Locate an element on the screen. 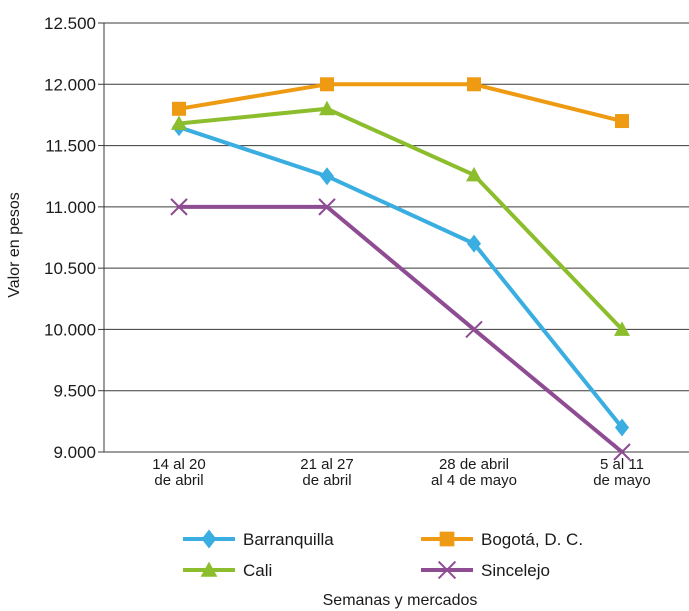 Image resolution: width=689 pixels, height=611 pixels. legend-label: Sincelejo is located at coordinates (515, 570).